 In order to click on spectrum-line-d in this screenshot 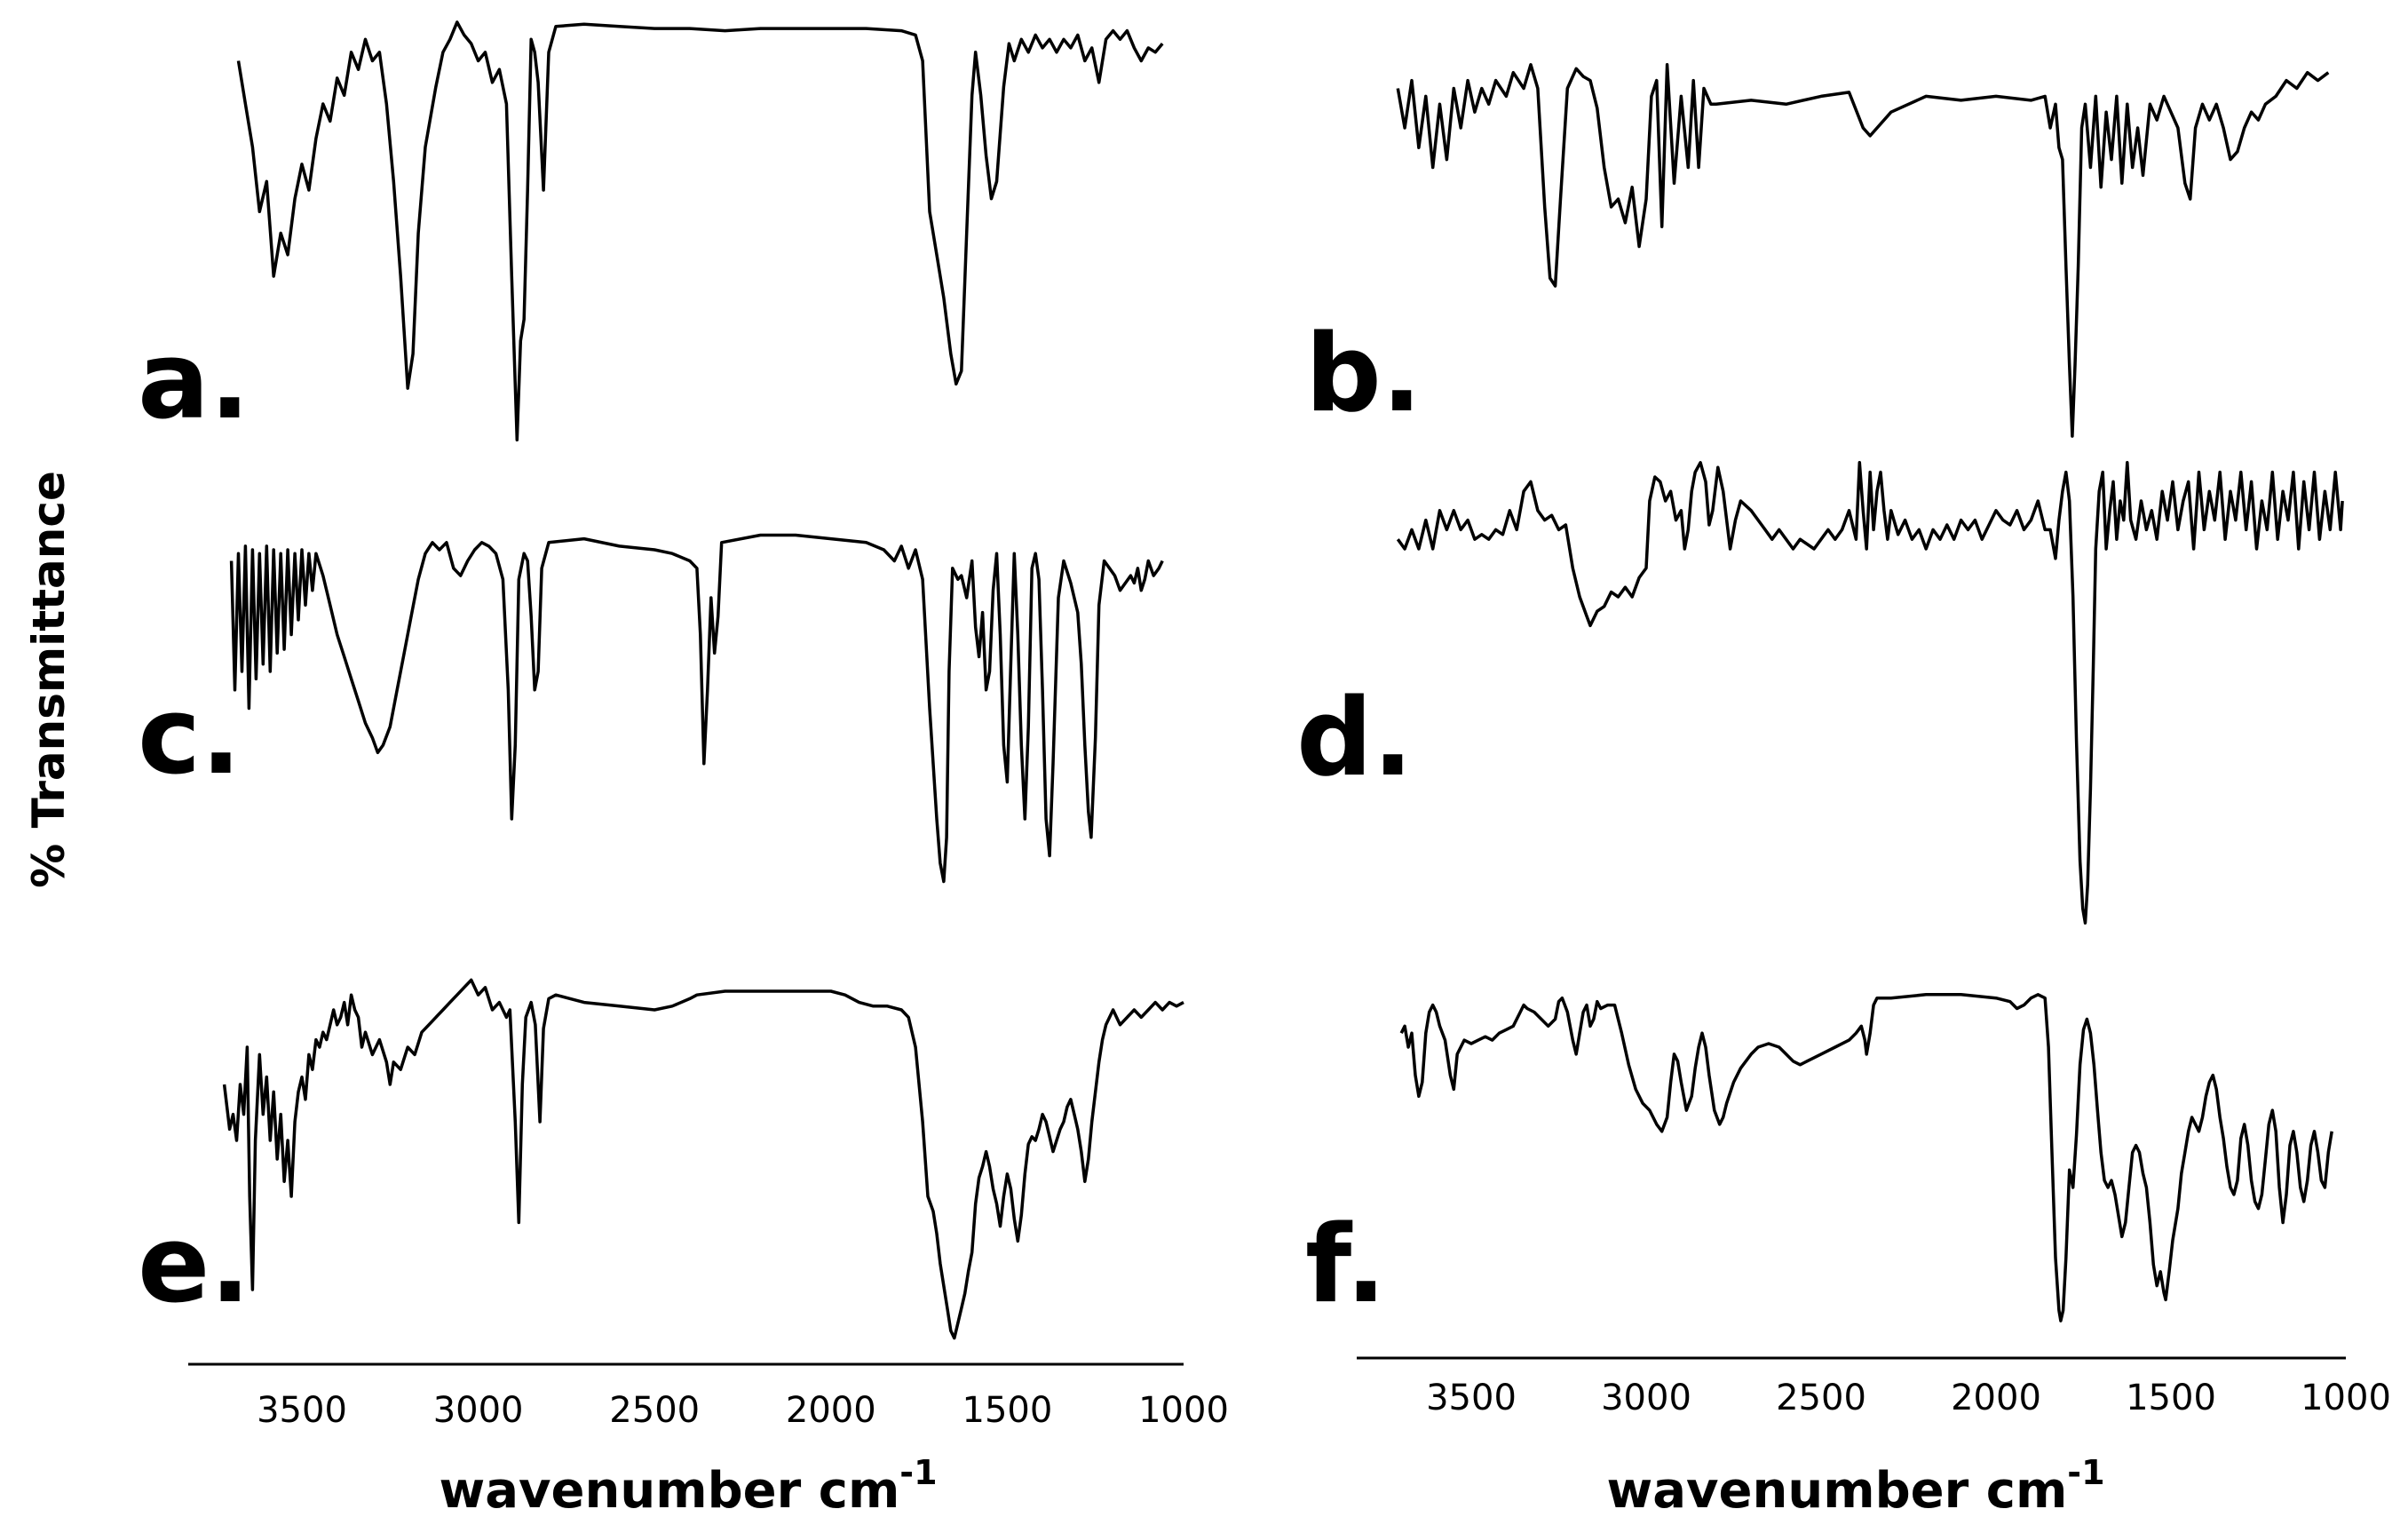, I will do `click(1870, 693)`.